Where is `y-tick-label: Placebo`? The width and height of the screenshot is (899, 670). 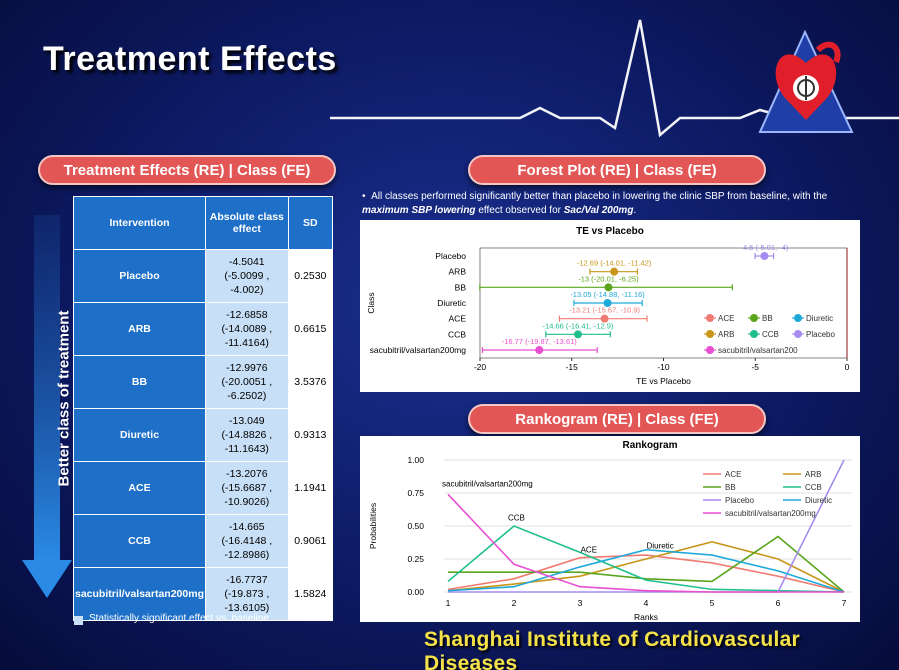 y-tick-label: Placebo is located at coordinates (450, 256).